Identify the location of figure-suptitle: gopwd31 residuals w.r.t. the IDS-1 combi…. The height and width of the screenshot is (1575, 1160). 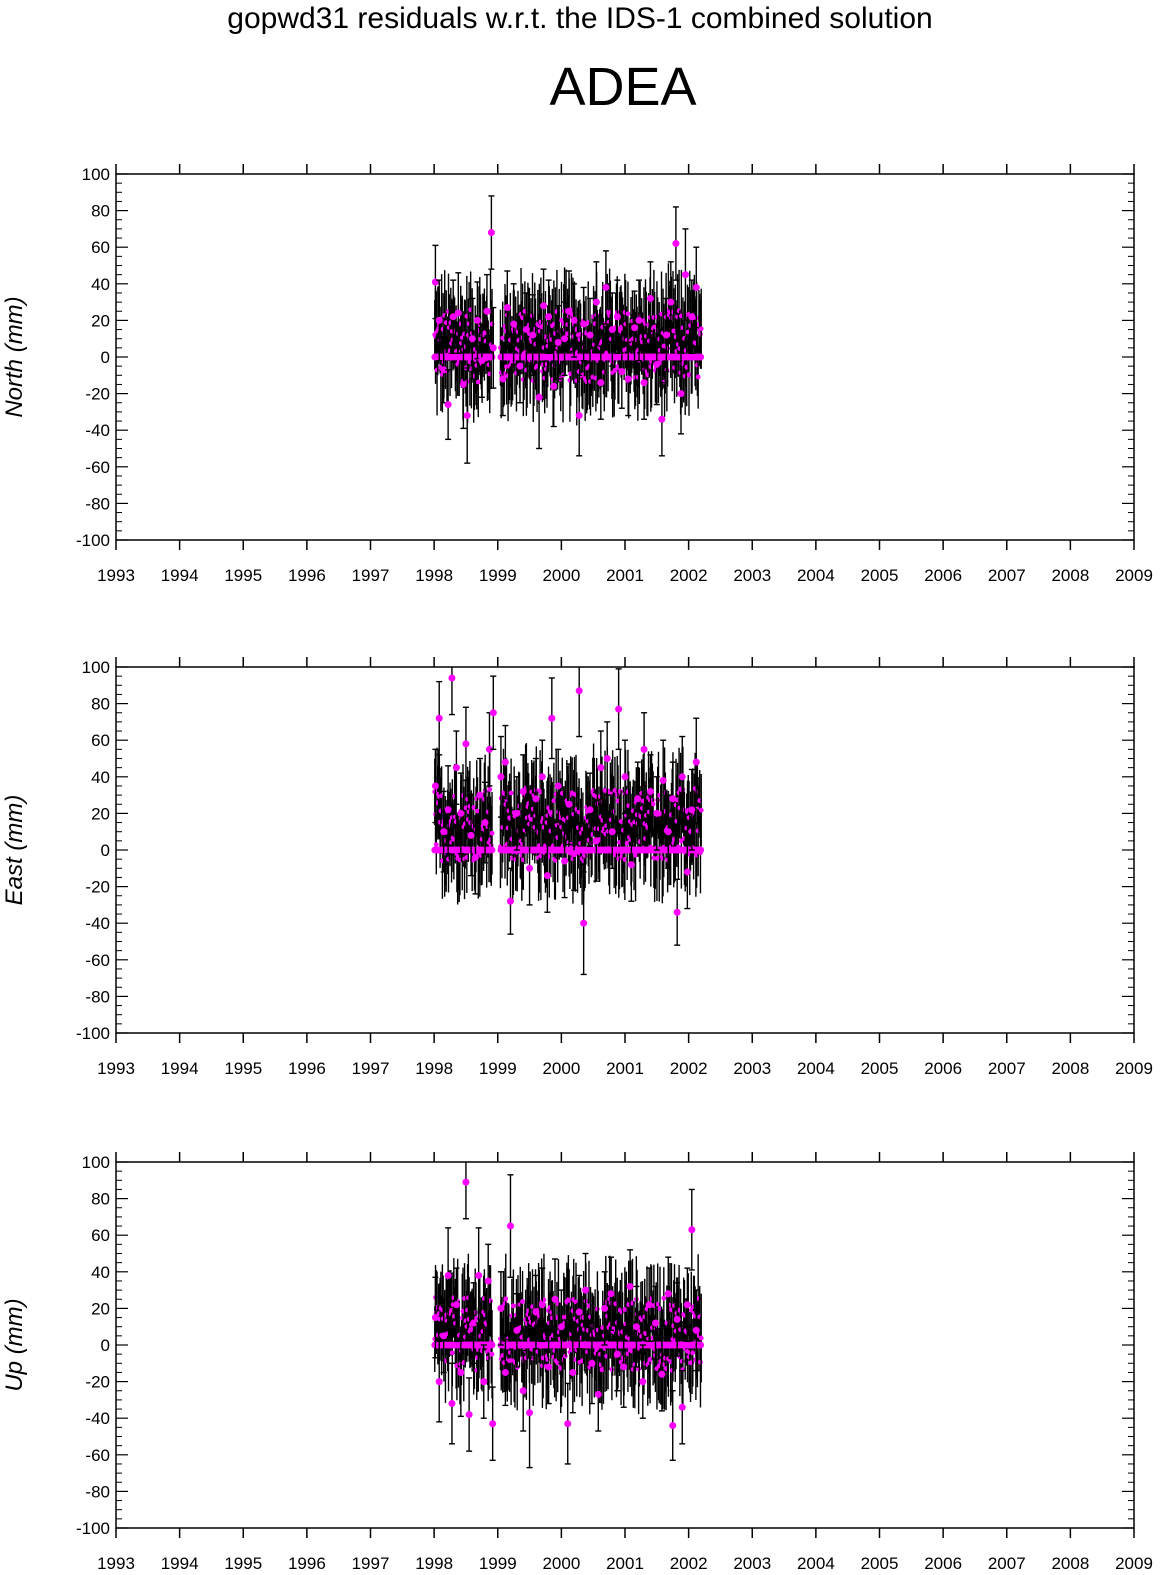
(580, 18).